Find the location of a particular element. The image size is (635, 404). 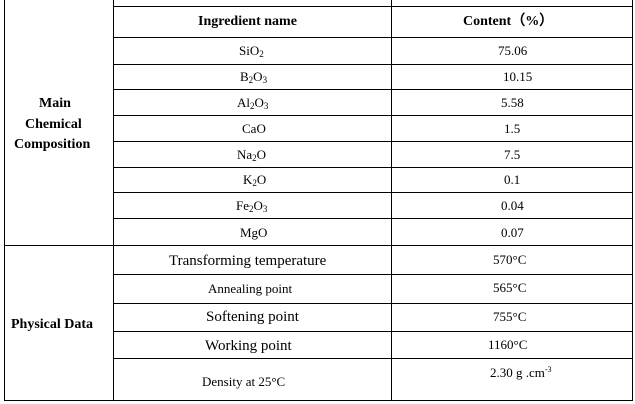

ingredient-value: 0.07 is located at coordinates (512, 232).